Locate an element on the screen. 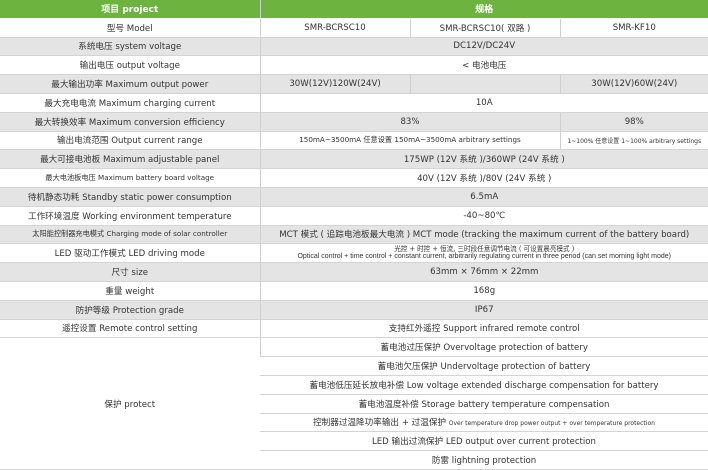  row-system-voltage: 系统电压 system voltage DC12V/DC24V is located at coordinates (354, 46).